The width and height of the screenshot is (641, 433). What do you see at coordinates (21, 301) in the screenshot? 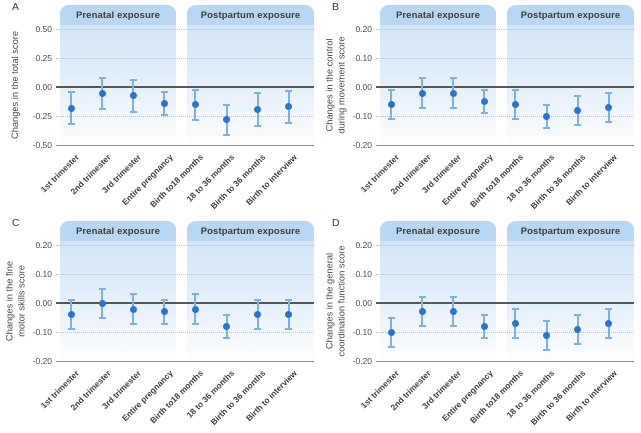
I see `y-axis-title-line: motor skills score` at bounding box center [21, 301].